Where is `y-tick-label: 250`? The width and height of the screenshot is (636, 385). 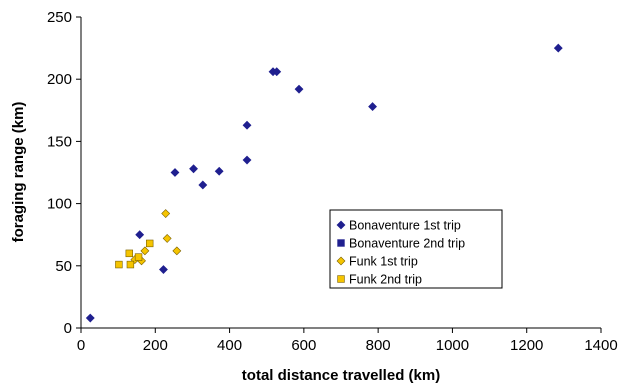 y-tick-label: 250 is located at coordinates (59, 17).